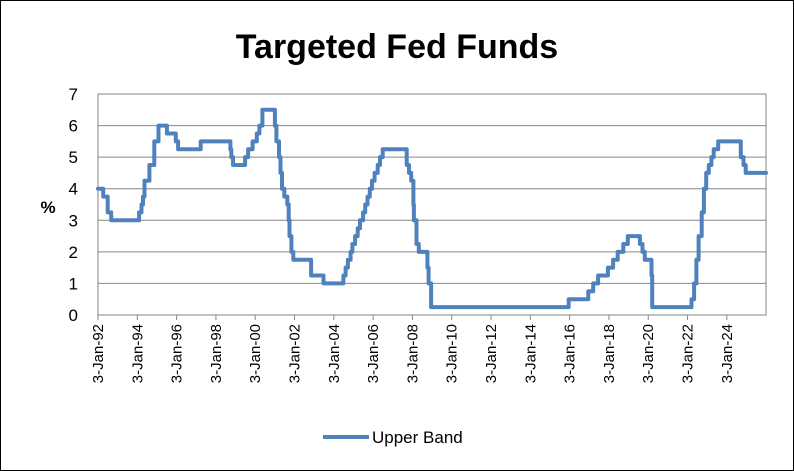 Image resolution: width=794 pixels, height=471 pixels. I want to click on y-tick-label: 7, so click(73, 94).